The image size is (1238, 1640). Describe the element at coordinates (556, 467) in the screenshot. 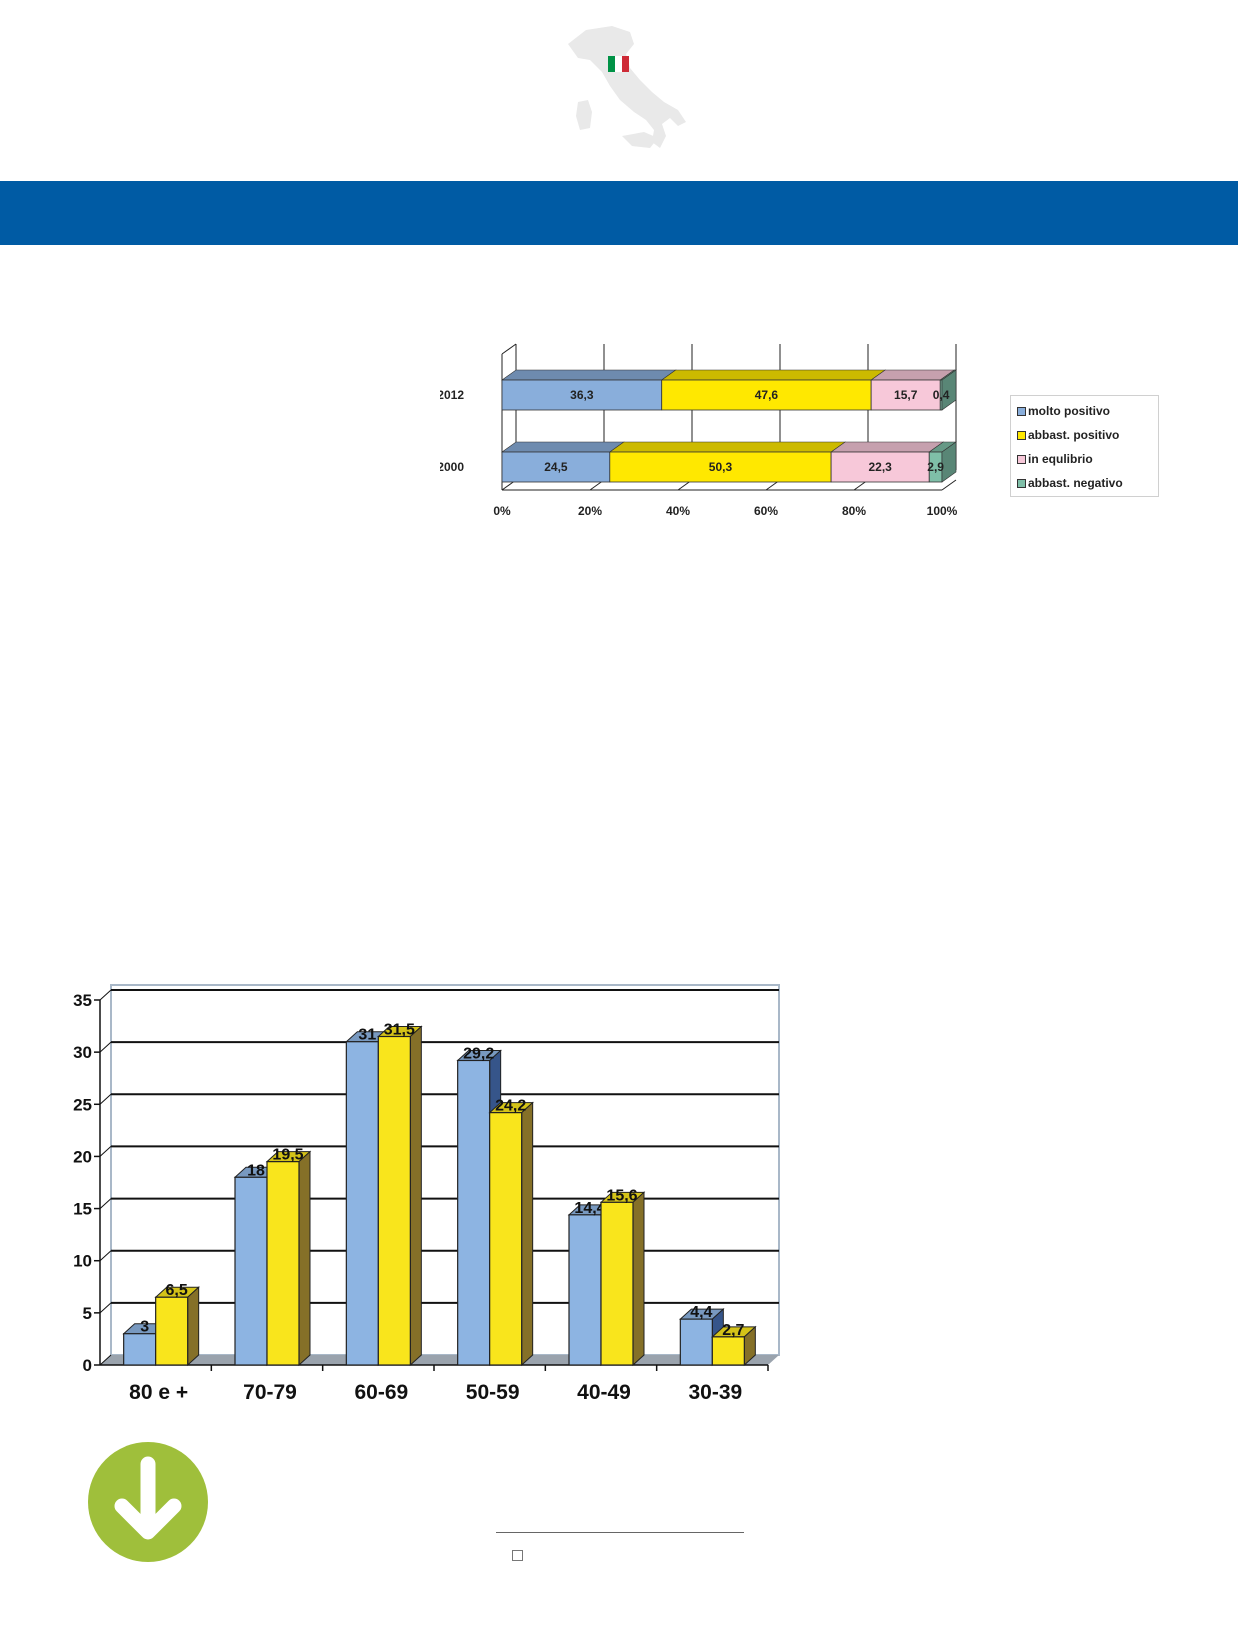

I see `data-label: 24,5` at that location.